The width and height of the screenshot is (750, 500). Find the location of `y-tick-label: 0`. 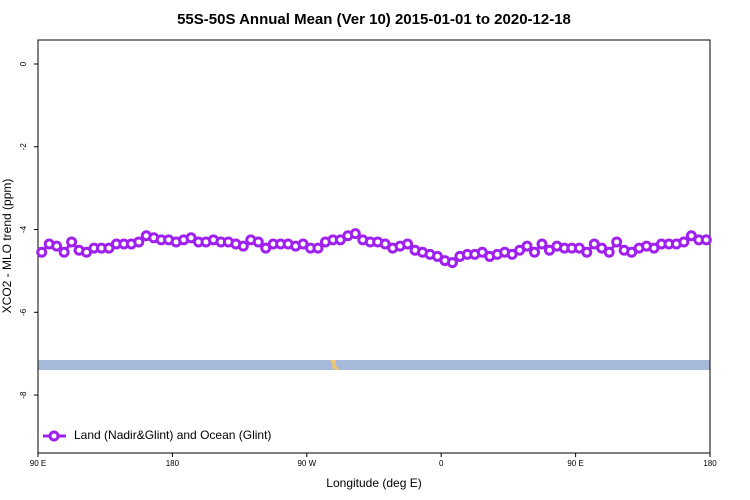

y-tick-label: 0 is located at coordinates (23, 63).